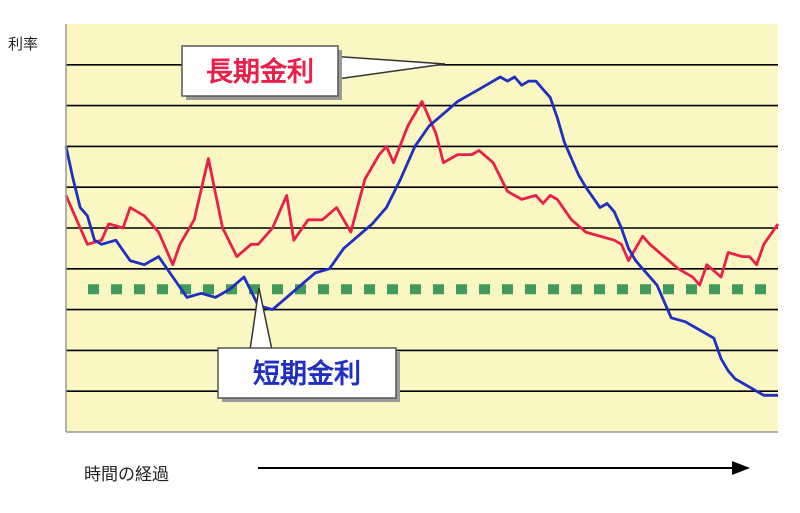 The image size is (800, 513). What do you see at coordinates (308, 344) in the screenshot?
I see `callout-short-term: 短期金利` at bounding box center [308, 344].